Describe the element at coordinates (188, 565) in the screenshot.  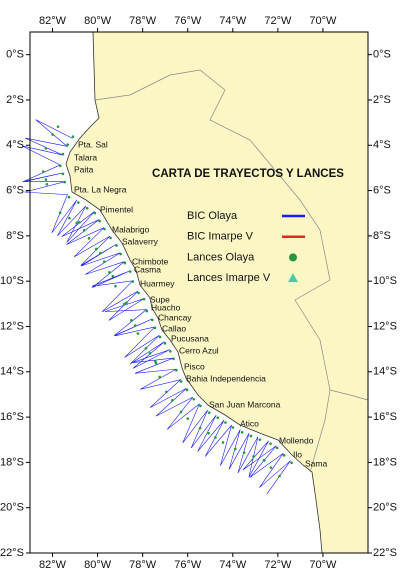
I see `x-tick-label: 76°W` at that location.